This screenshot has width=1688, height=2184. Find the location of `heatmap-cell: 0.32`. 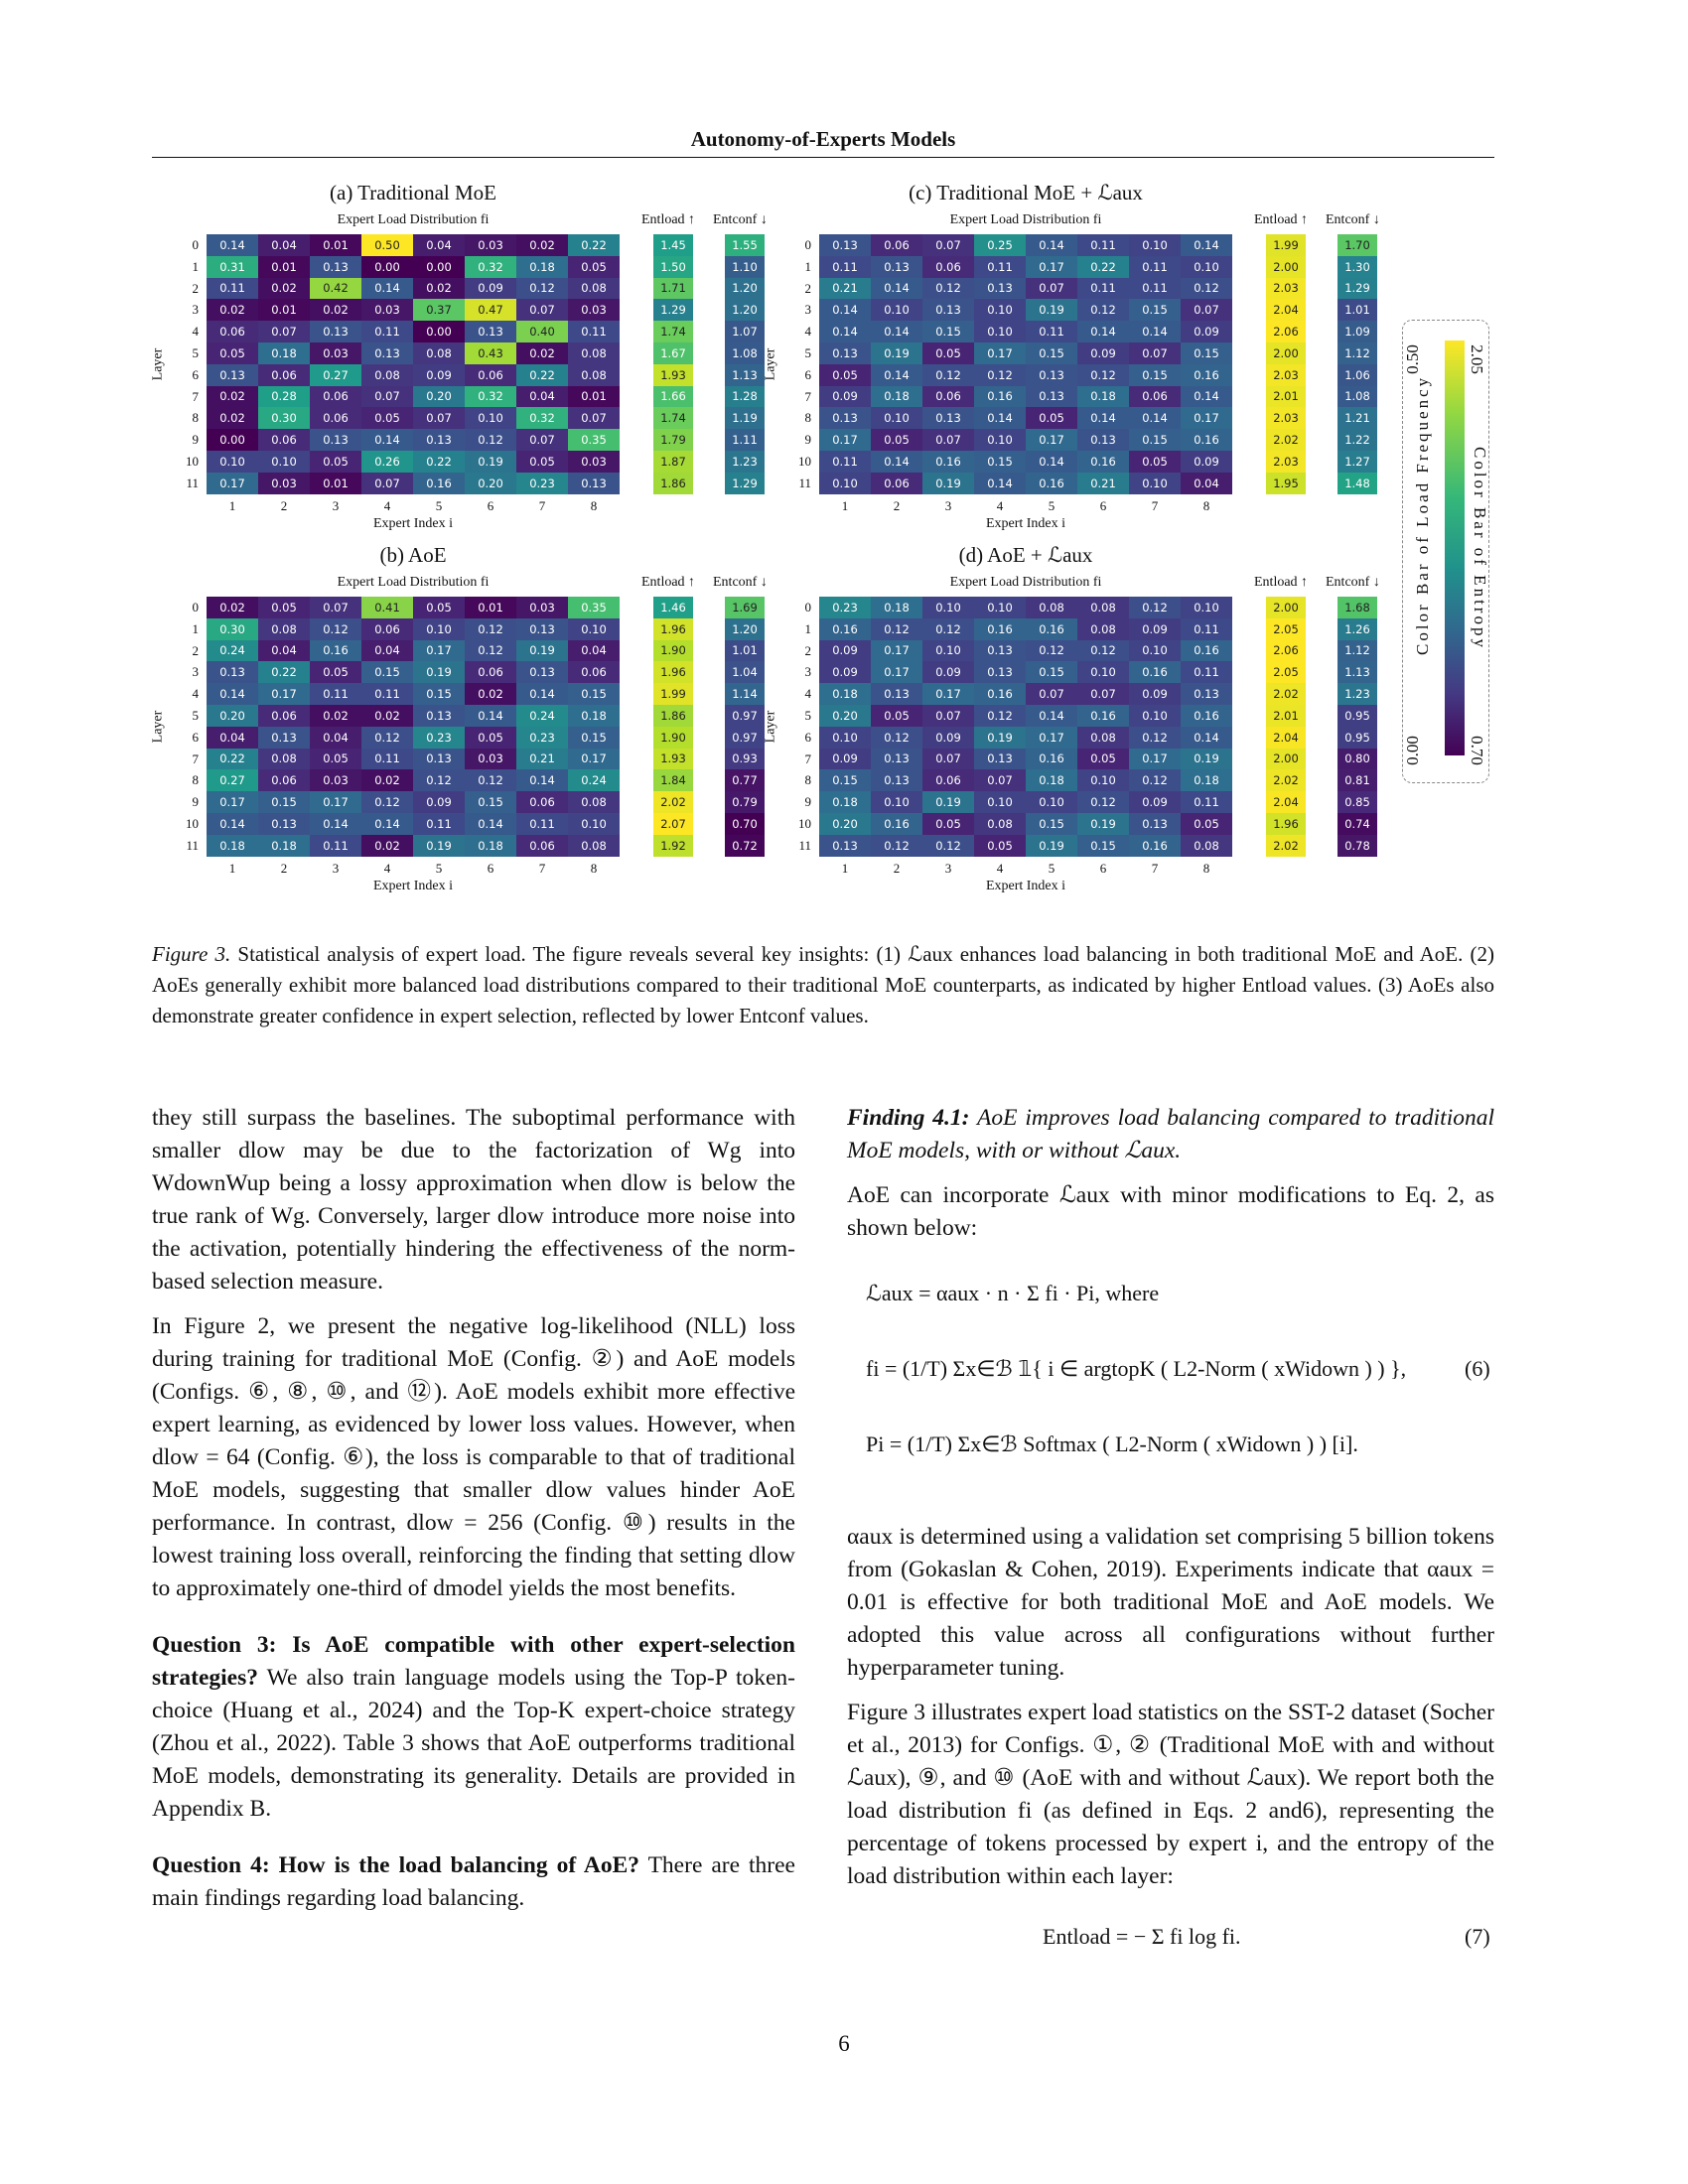

heatmap-cell: 0.32 is located at coordinates (490, 266).